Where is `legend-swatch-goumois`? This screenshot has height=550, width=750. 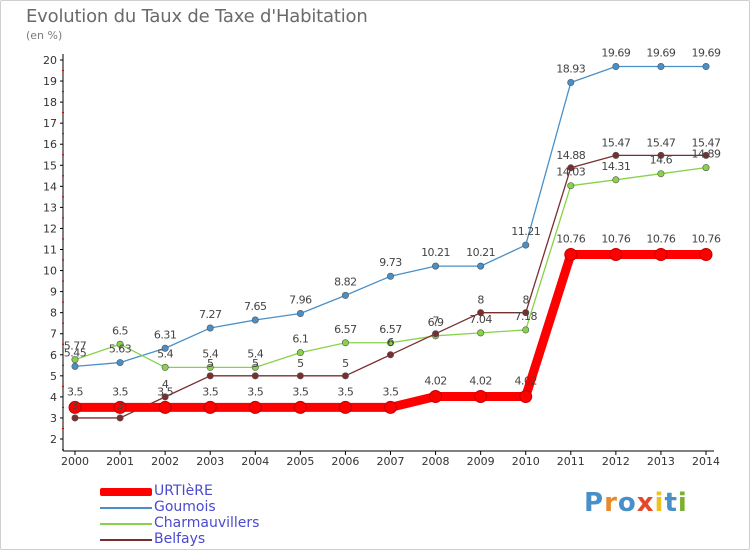
legend-swatch-goumois is located at coordinates (126, 508).